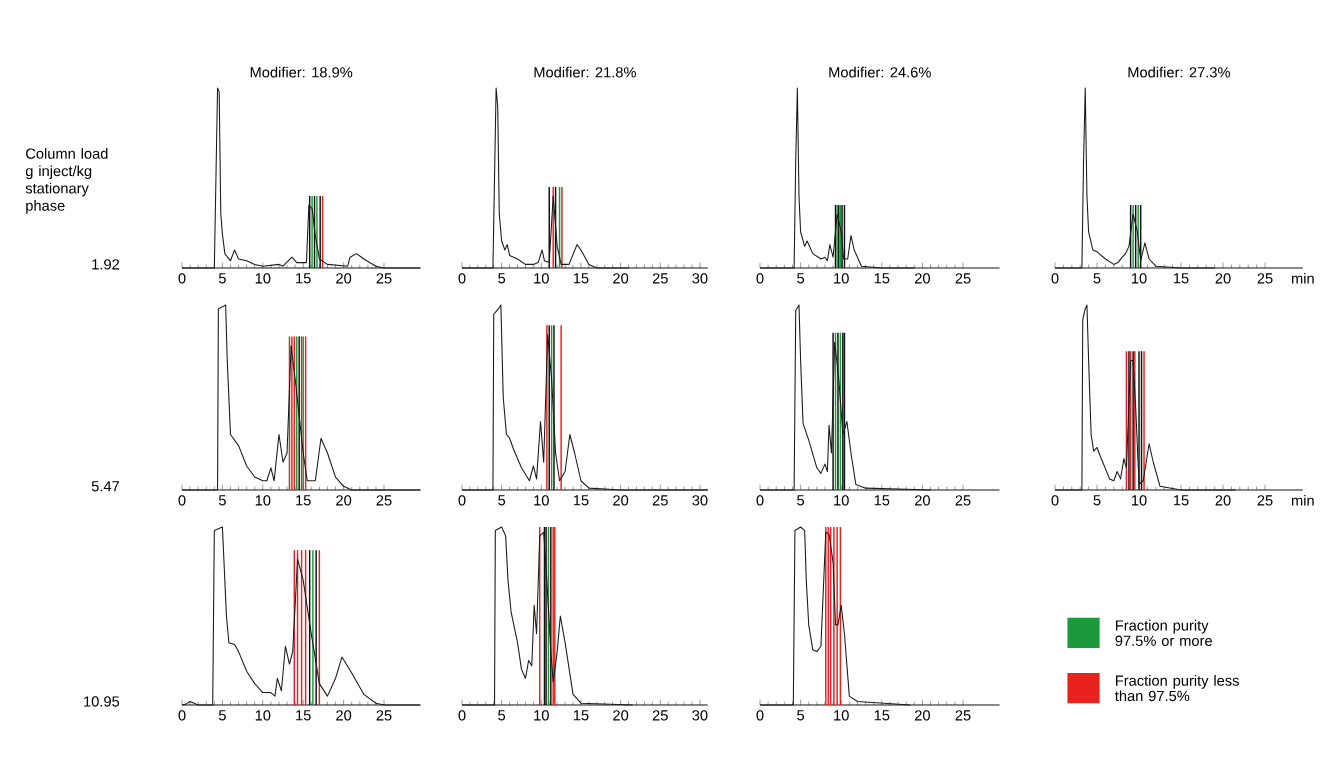 The image size is (1333, 765). What do you see at coordinates (301, 72) in the screenshot?
I see `chart-title: Modifier: 18.9%` at bounding box center [301, 72].